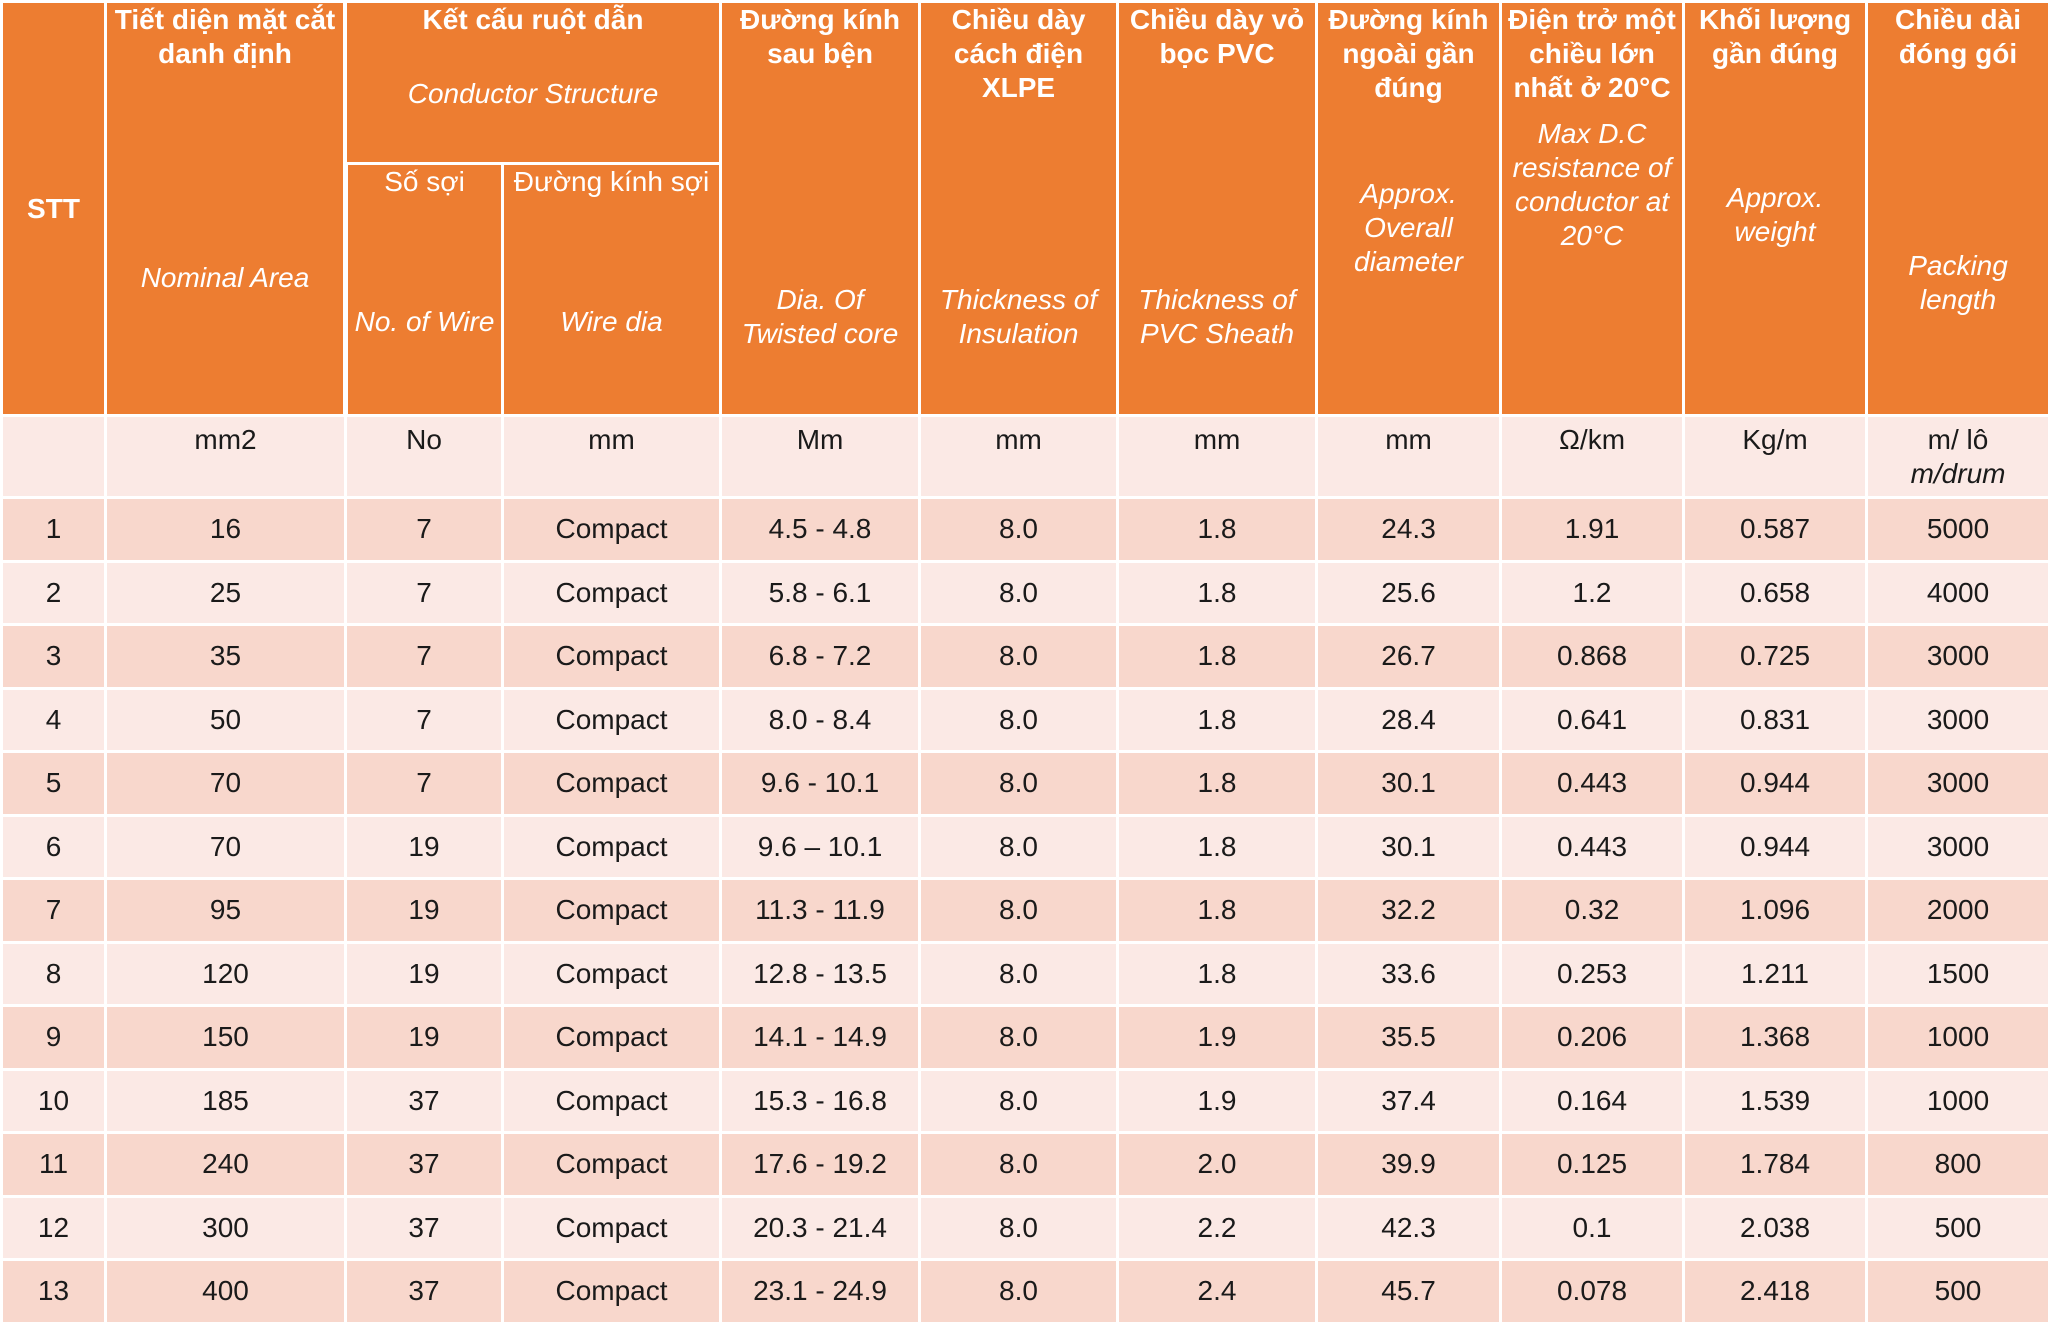 This screenshot has width=2048, height=1325. Describe the element at coordinates (1775, 974) in the screenshot. I see `cell-weight: 1.211` at that location.